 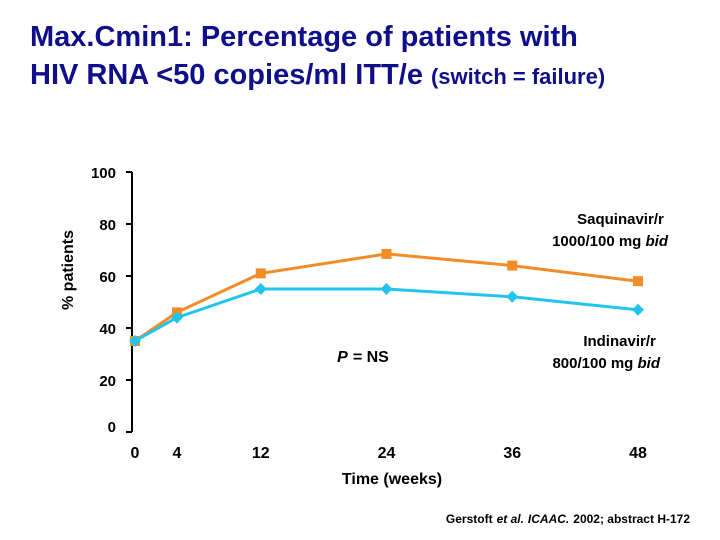 I want to click on series-label-part: Saquinavir/r, so click(x=622, y=219).